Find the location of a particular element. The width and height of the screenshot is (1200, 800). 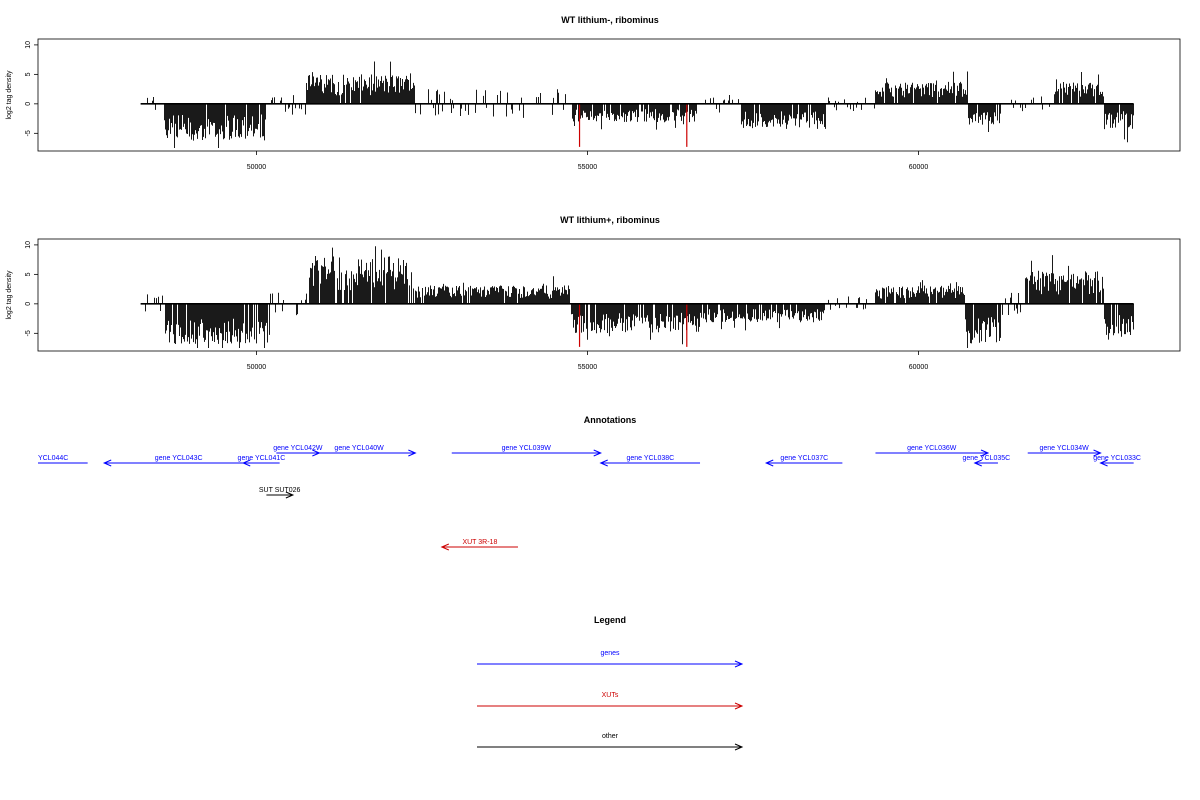

legend-label: XUTs is located at coordinates (610, 695).